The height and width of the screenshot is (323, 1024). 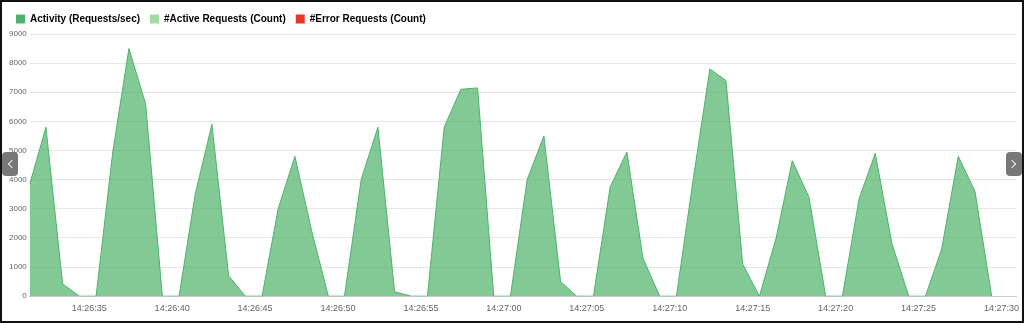 What do you see at coordinates (18, 267) in the screenshot?
I see `y-tick-label: 1000` at bounding box center [18, 267].